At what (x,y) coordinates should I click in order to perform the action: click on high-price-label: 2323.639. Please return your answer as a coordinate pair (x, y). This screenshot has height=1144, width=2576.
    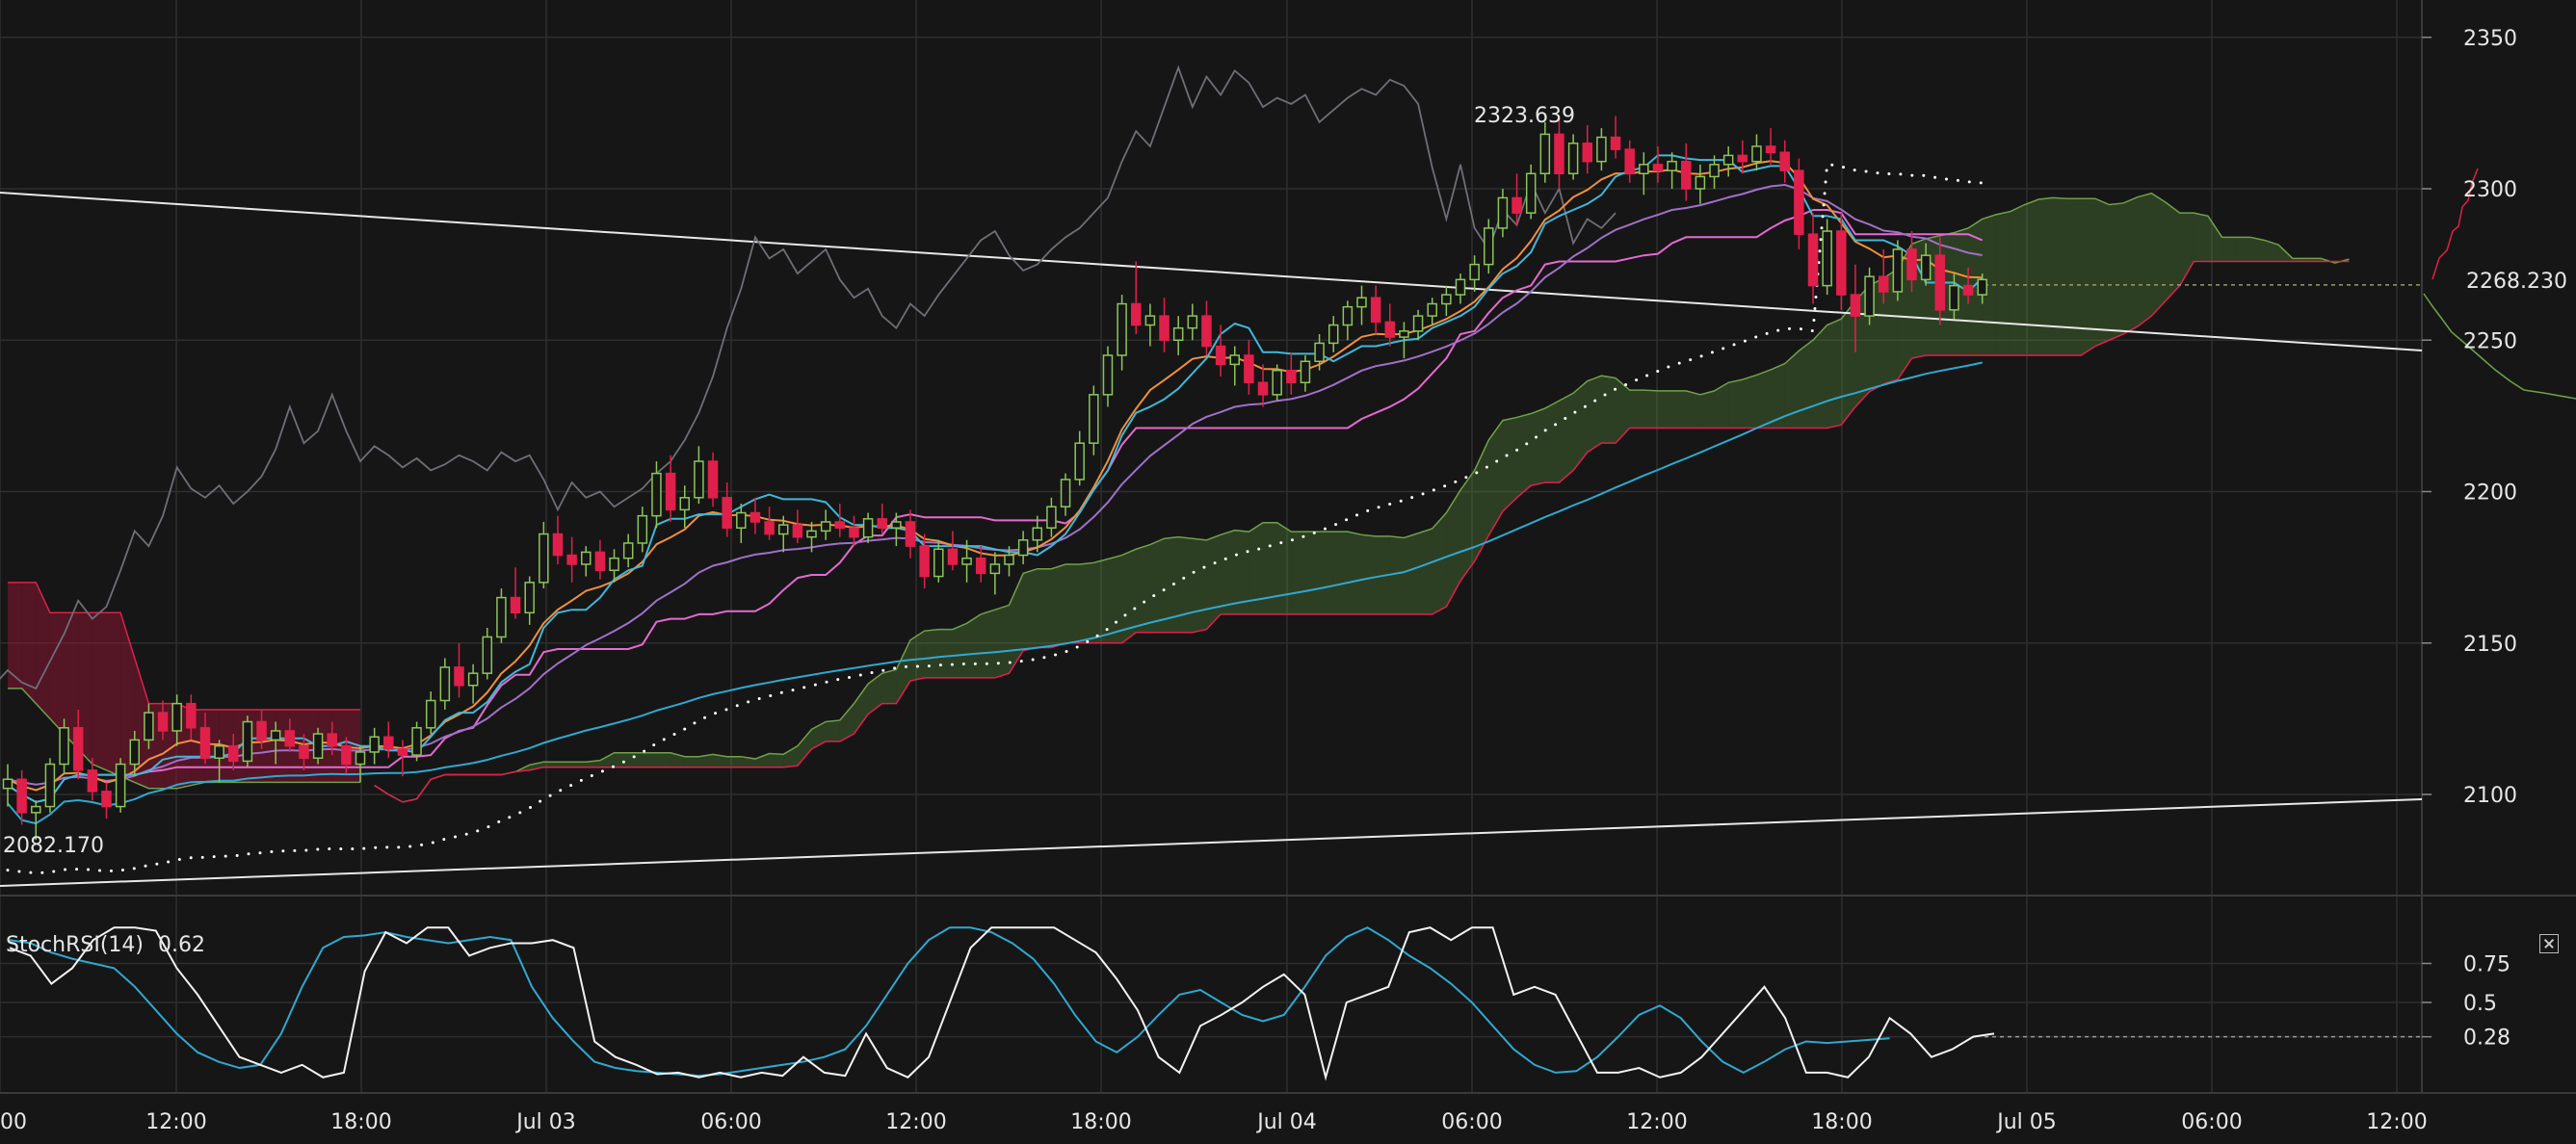
    Looking at the image, I should click on (1524, 116).